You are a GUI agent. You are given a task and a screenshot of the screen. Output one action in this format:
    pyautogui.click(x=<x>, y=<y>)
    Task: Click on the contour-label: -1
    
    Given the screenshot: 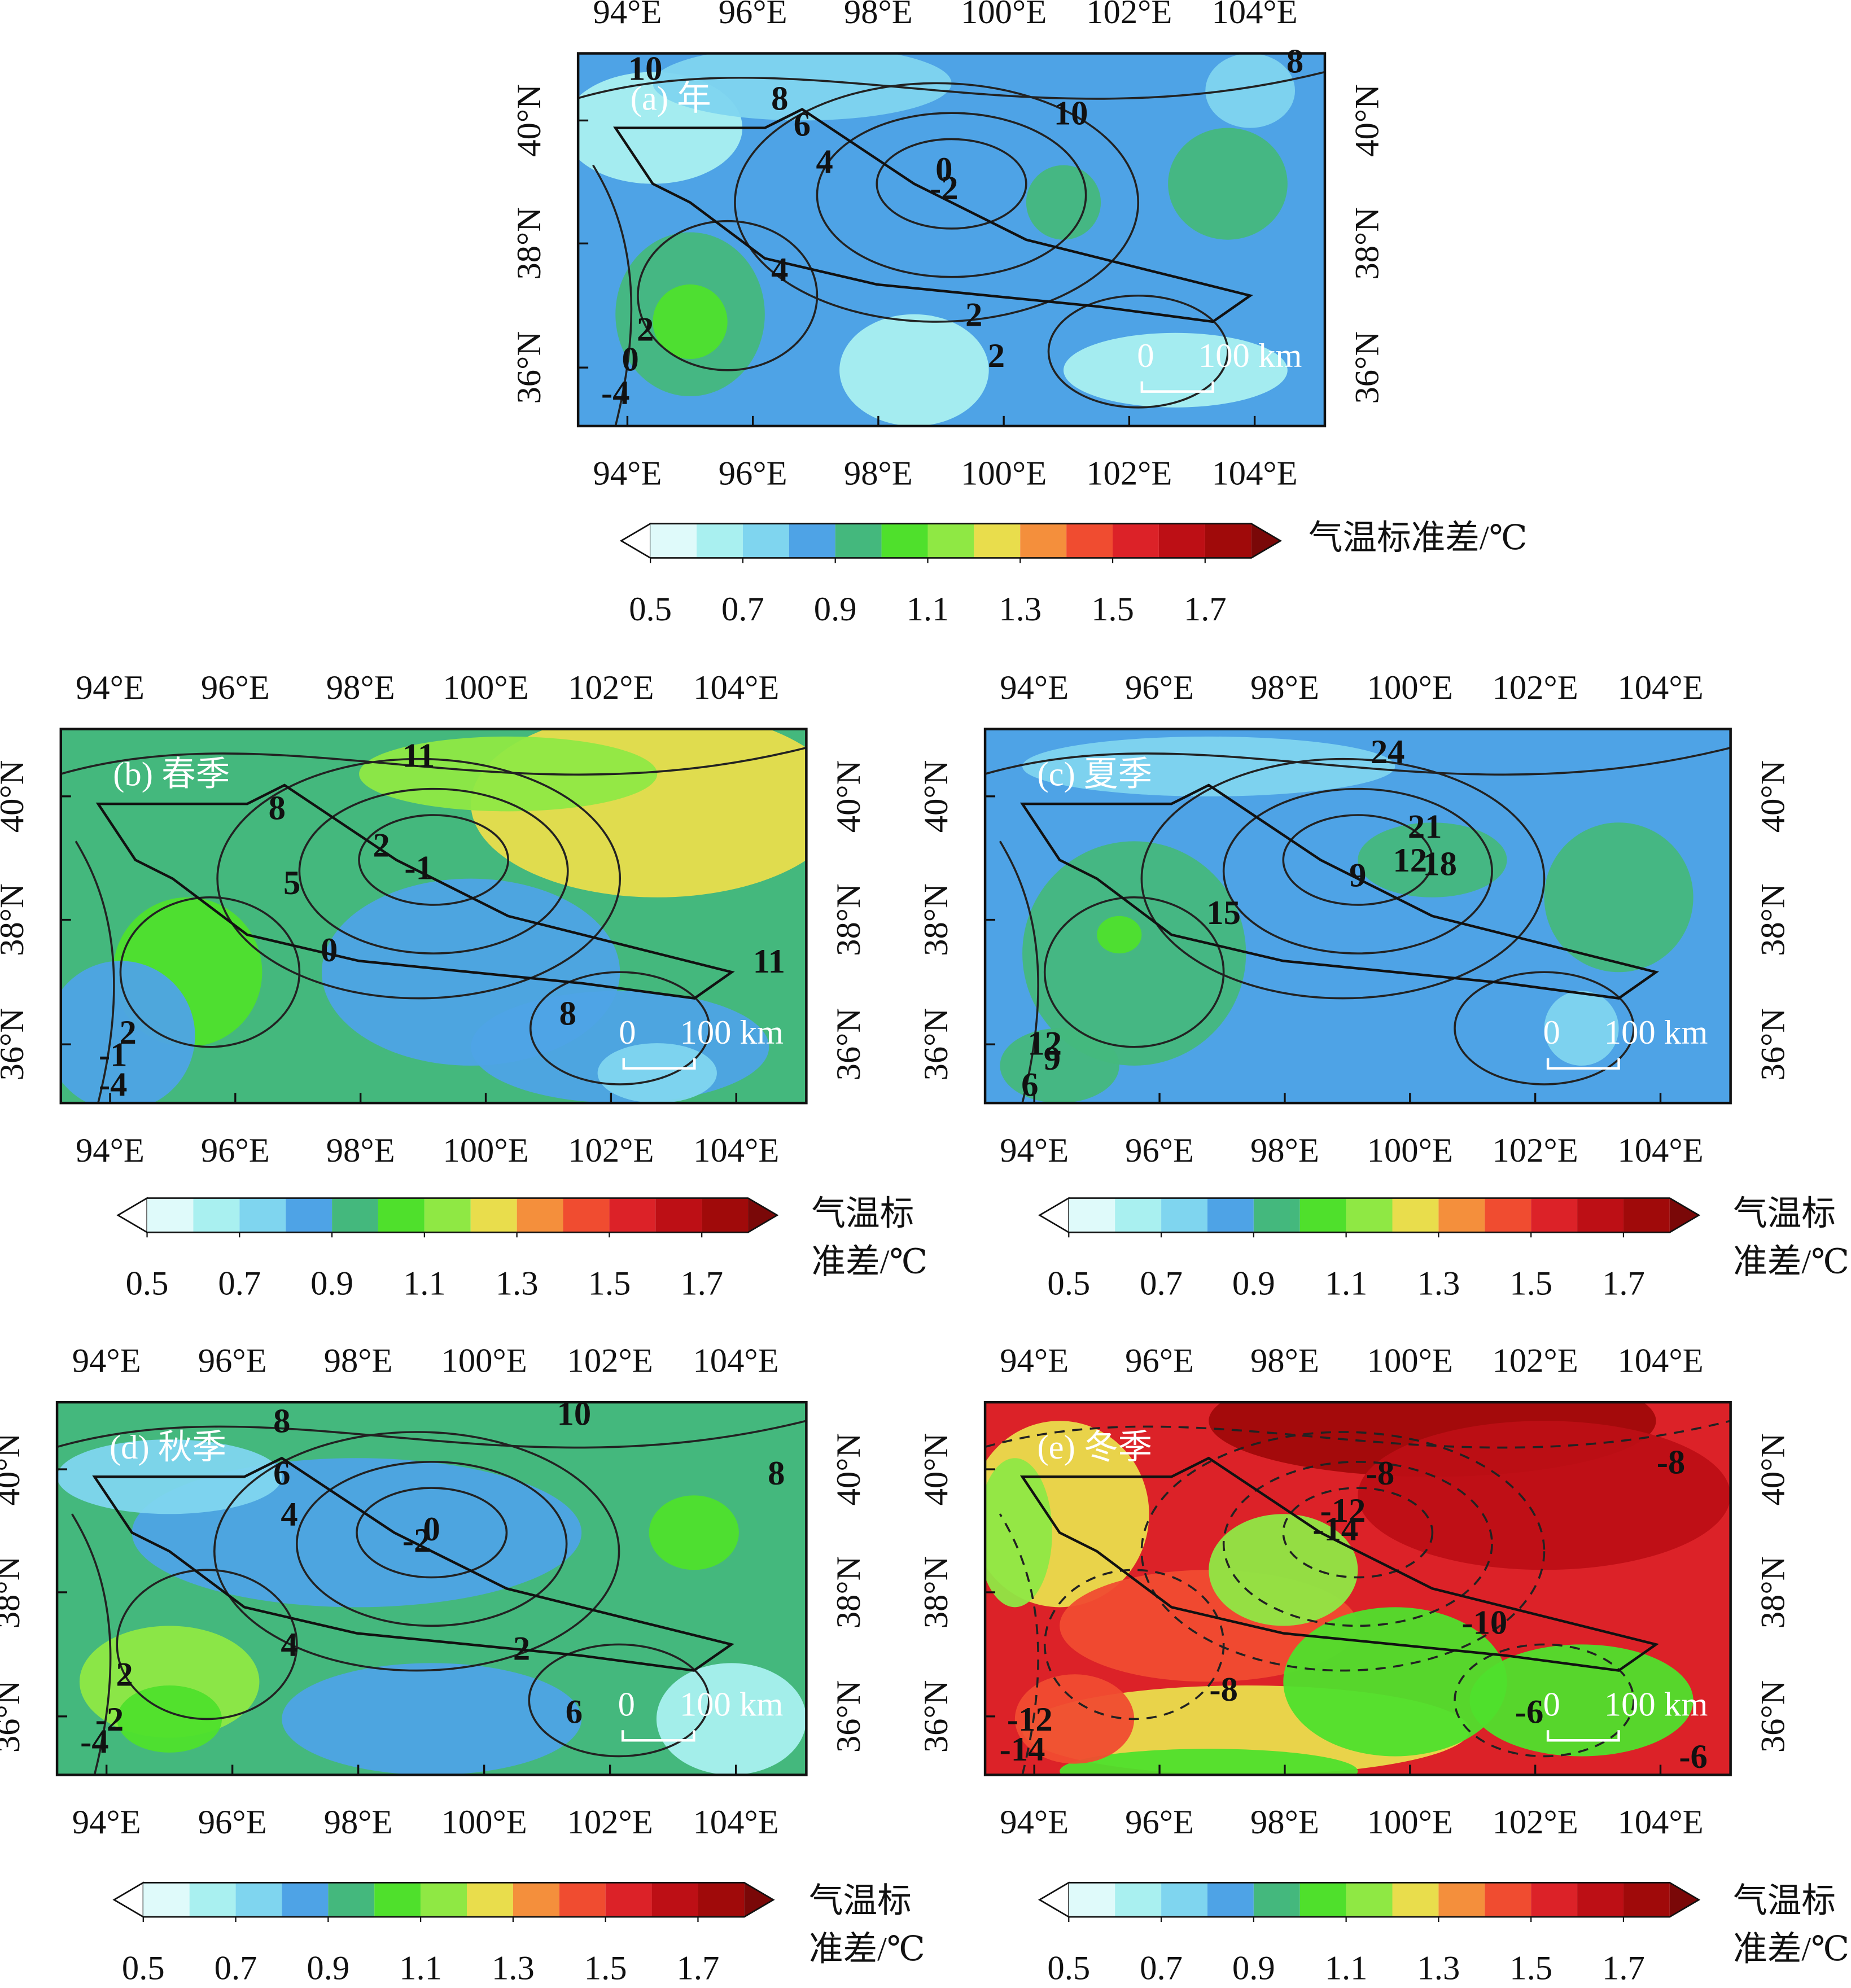 What is the action you would take?
    pyautogui.click(x=113, y=1055)
    